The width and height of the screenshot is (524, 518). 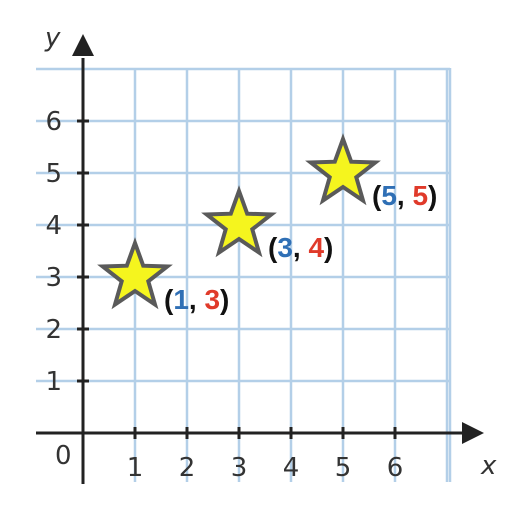 I want to click on y-tick-label-3: 3, so click(x=53, y=278).